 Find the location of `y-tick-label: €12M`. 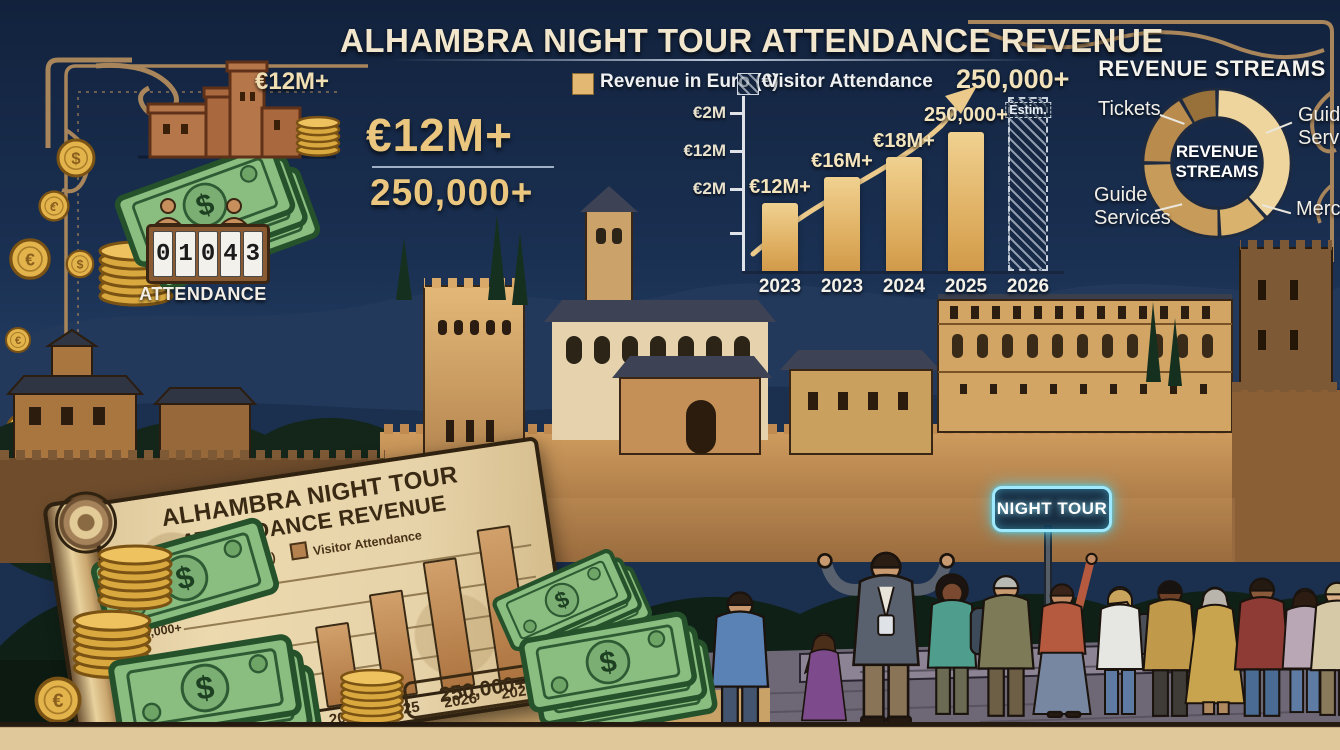

y-tick-label: €12M is located at coordinates (704, 150).